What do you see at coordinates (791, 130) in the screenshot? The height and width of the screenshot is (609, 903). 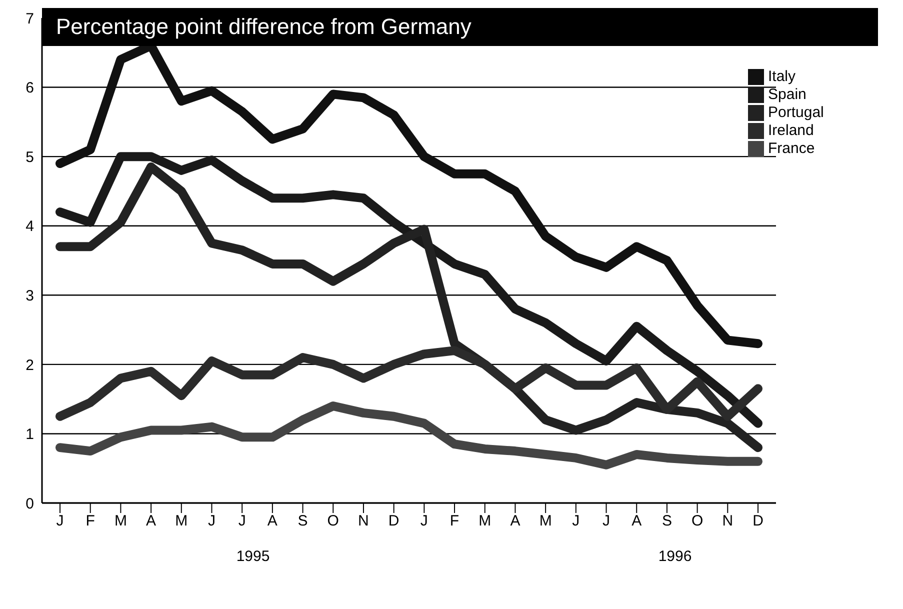 I see `legend-label: Ireland` at bounding box center [791, 130].